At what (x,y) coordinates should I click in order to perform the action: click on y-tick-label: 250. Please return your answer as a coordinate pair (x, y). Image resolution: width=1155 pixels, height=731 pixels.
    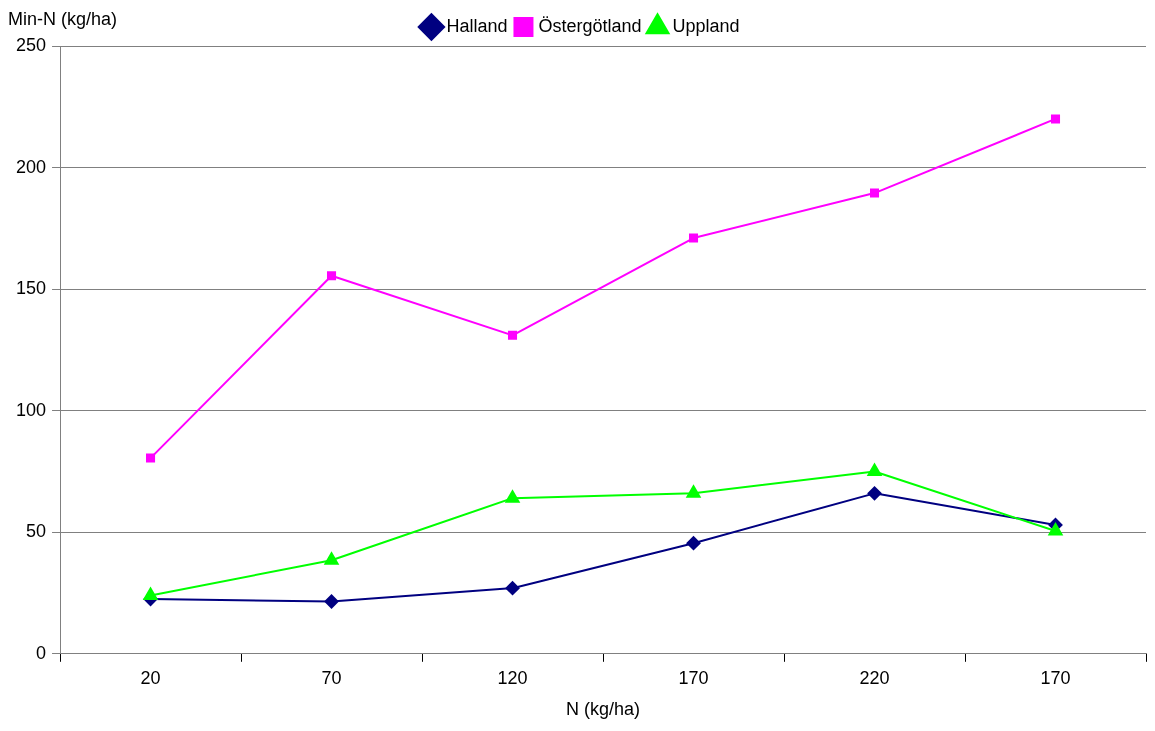
    Looking at the image, I should click on (31, 44).